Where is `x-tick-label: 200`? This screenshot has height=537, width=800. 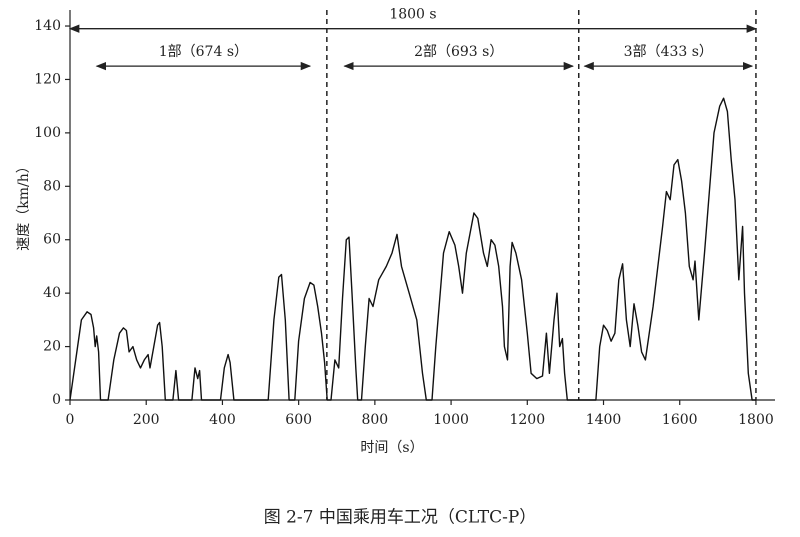 x-tick-label: 200 is located at coordinates (146, 420).